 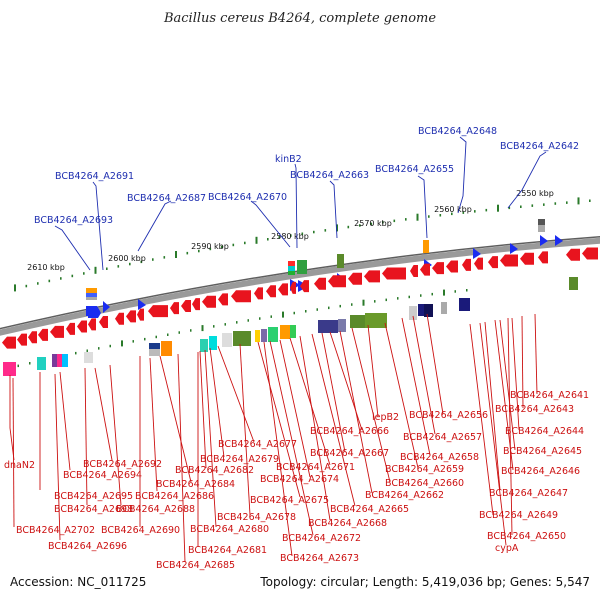 What do you see at coordinates (195, 484) in the screenshot?
I see `gene-label: BCB4264_A2684` at bounding box center [195, 484].